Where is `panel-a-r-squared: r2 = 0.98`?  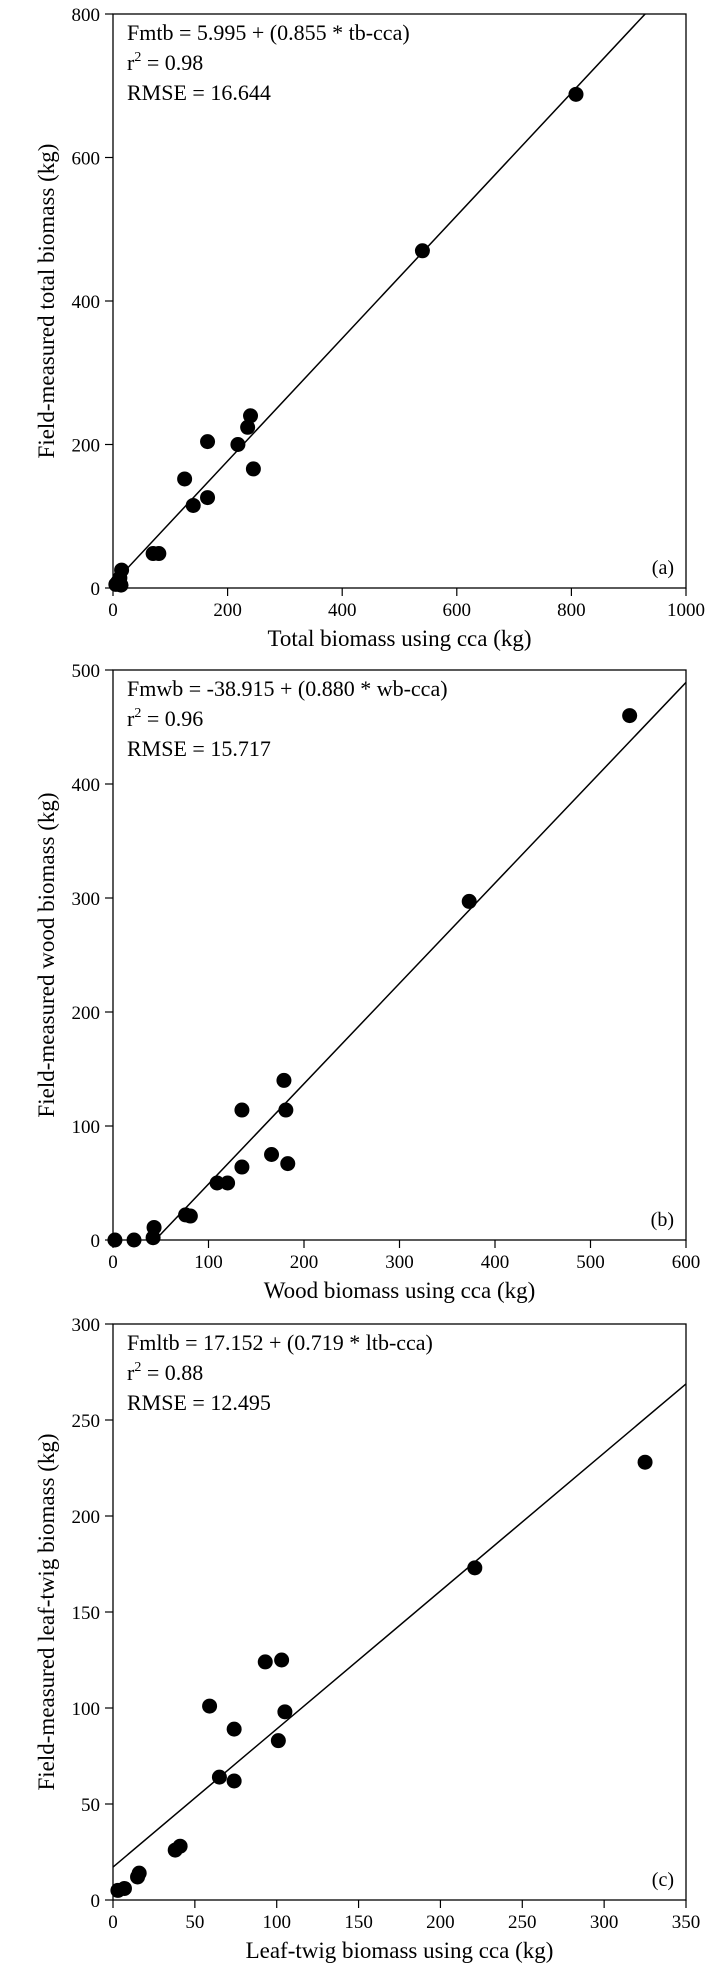 panel-a-r-squared: r2 = 0.98 is located at coordinates (165, 62).